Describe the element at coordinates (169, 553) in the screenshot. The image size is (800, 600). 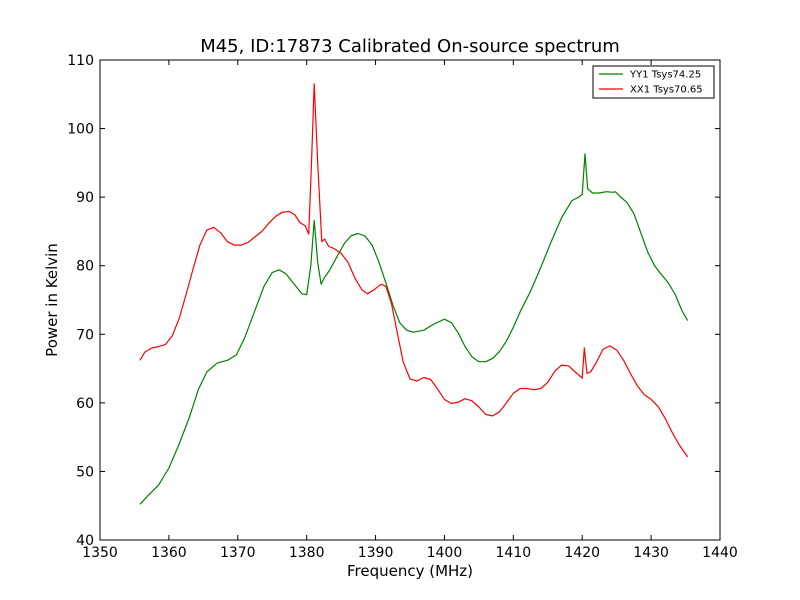
I see `x-tick-label: 1360` at that location.